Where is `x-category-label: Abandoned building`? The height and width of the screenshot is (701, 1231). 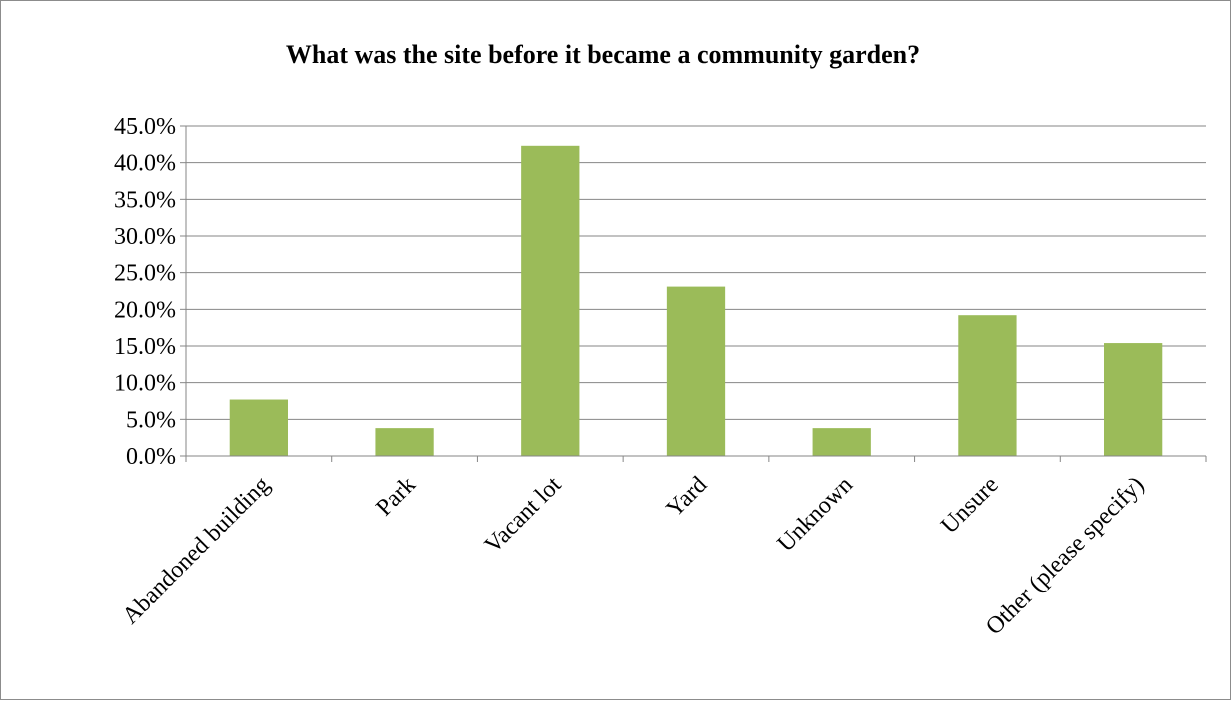
x-category-label: Abandoned building is located at coordinates (196, 550).